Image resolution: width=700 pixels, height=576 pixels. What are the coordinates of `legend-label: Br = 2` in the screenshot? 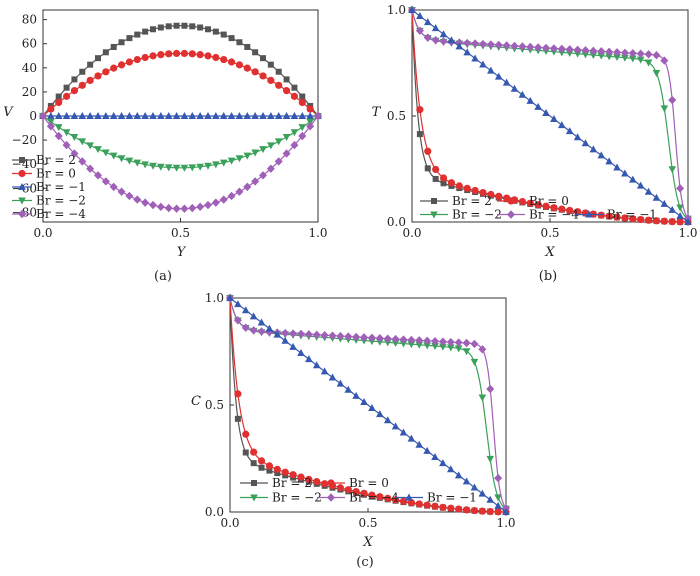 It's located at (472, 201).